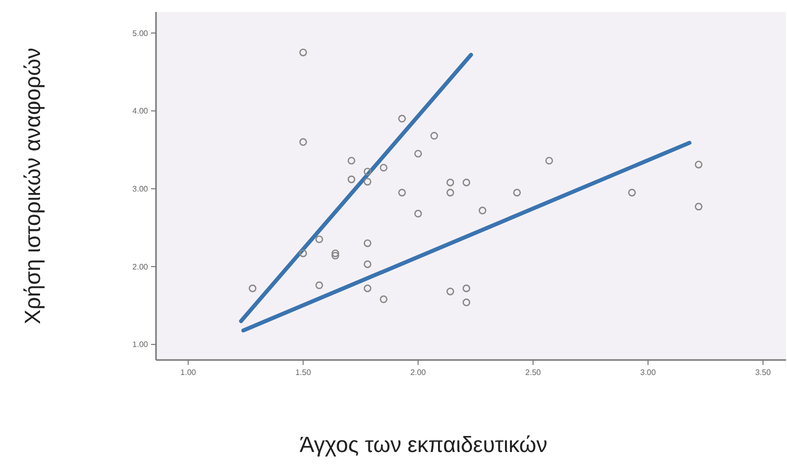 This screenshot has width=787, height=465. Describe the element at coordinates (140, 189) in the screenshot. I see `y-tick-label: 3.00` at that location.